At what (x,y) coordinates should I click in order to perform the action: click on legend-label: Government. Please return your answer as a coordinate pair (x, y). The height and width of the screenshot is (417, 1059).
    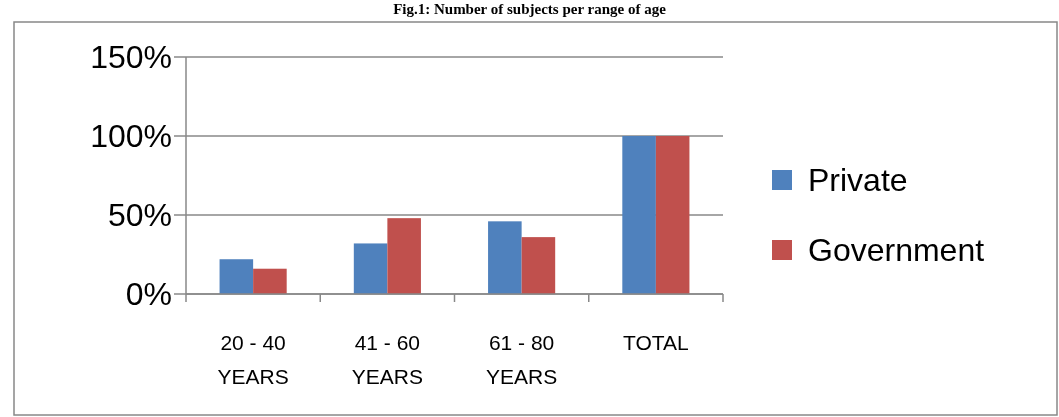
    Looking at the image, I should click on (896, 250).